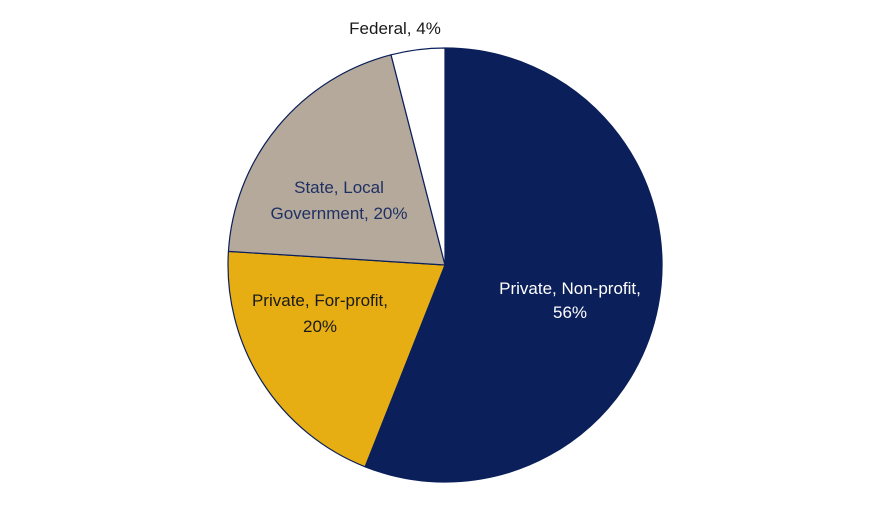 The image size is (891, 529). I want to click on slice-label-line: Federal, 4%, so click(395, 28).